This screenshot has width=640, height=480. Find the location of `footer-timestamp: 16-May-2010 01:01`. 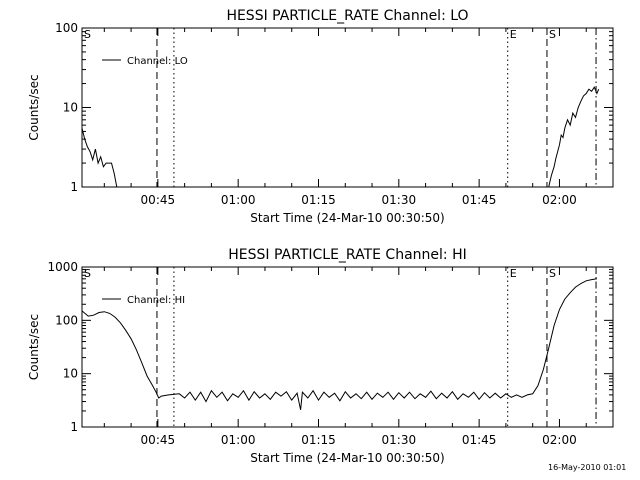

footer-timestamp: 16-May-2010 01:01 is located at coordinates (587, 467).